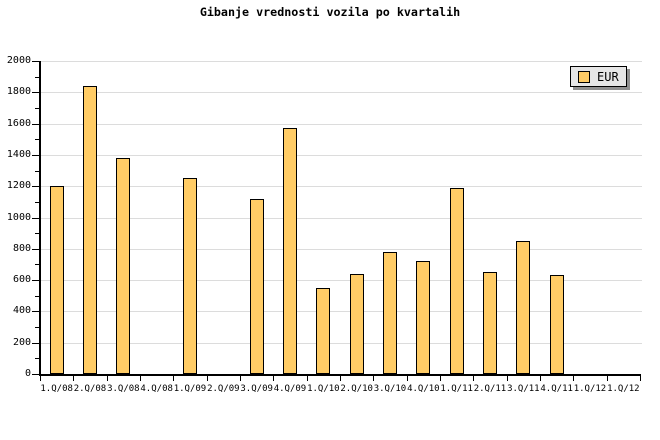  Describe the element at coordinates (21, 279) in the screenshot. I see `y-tick-label: 600` at that location.